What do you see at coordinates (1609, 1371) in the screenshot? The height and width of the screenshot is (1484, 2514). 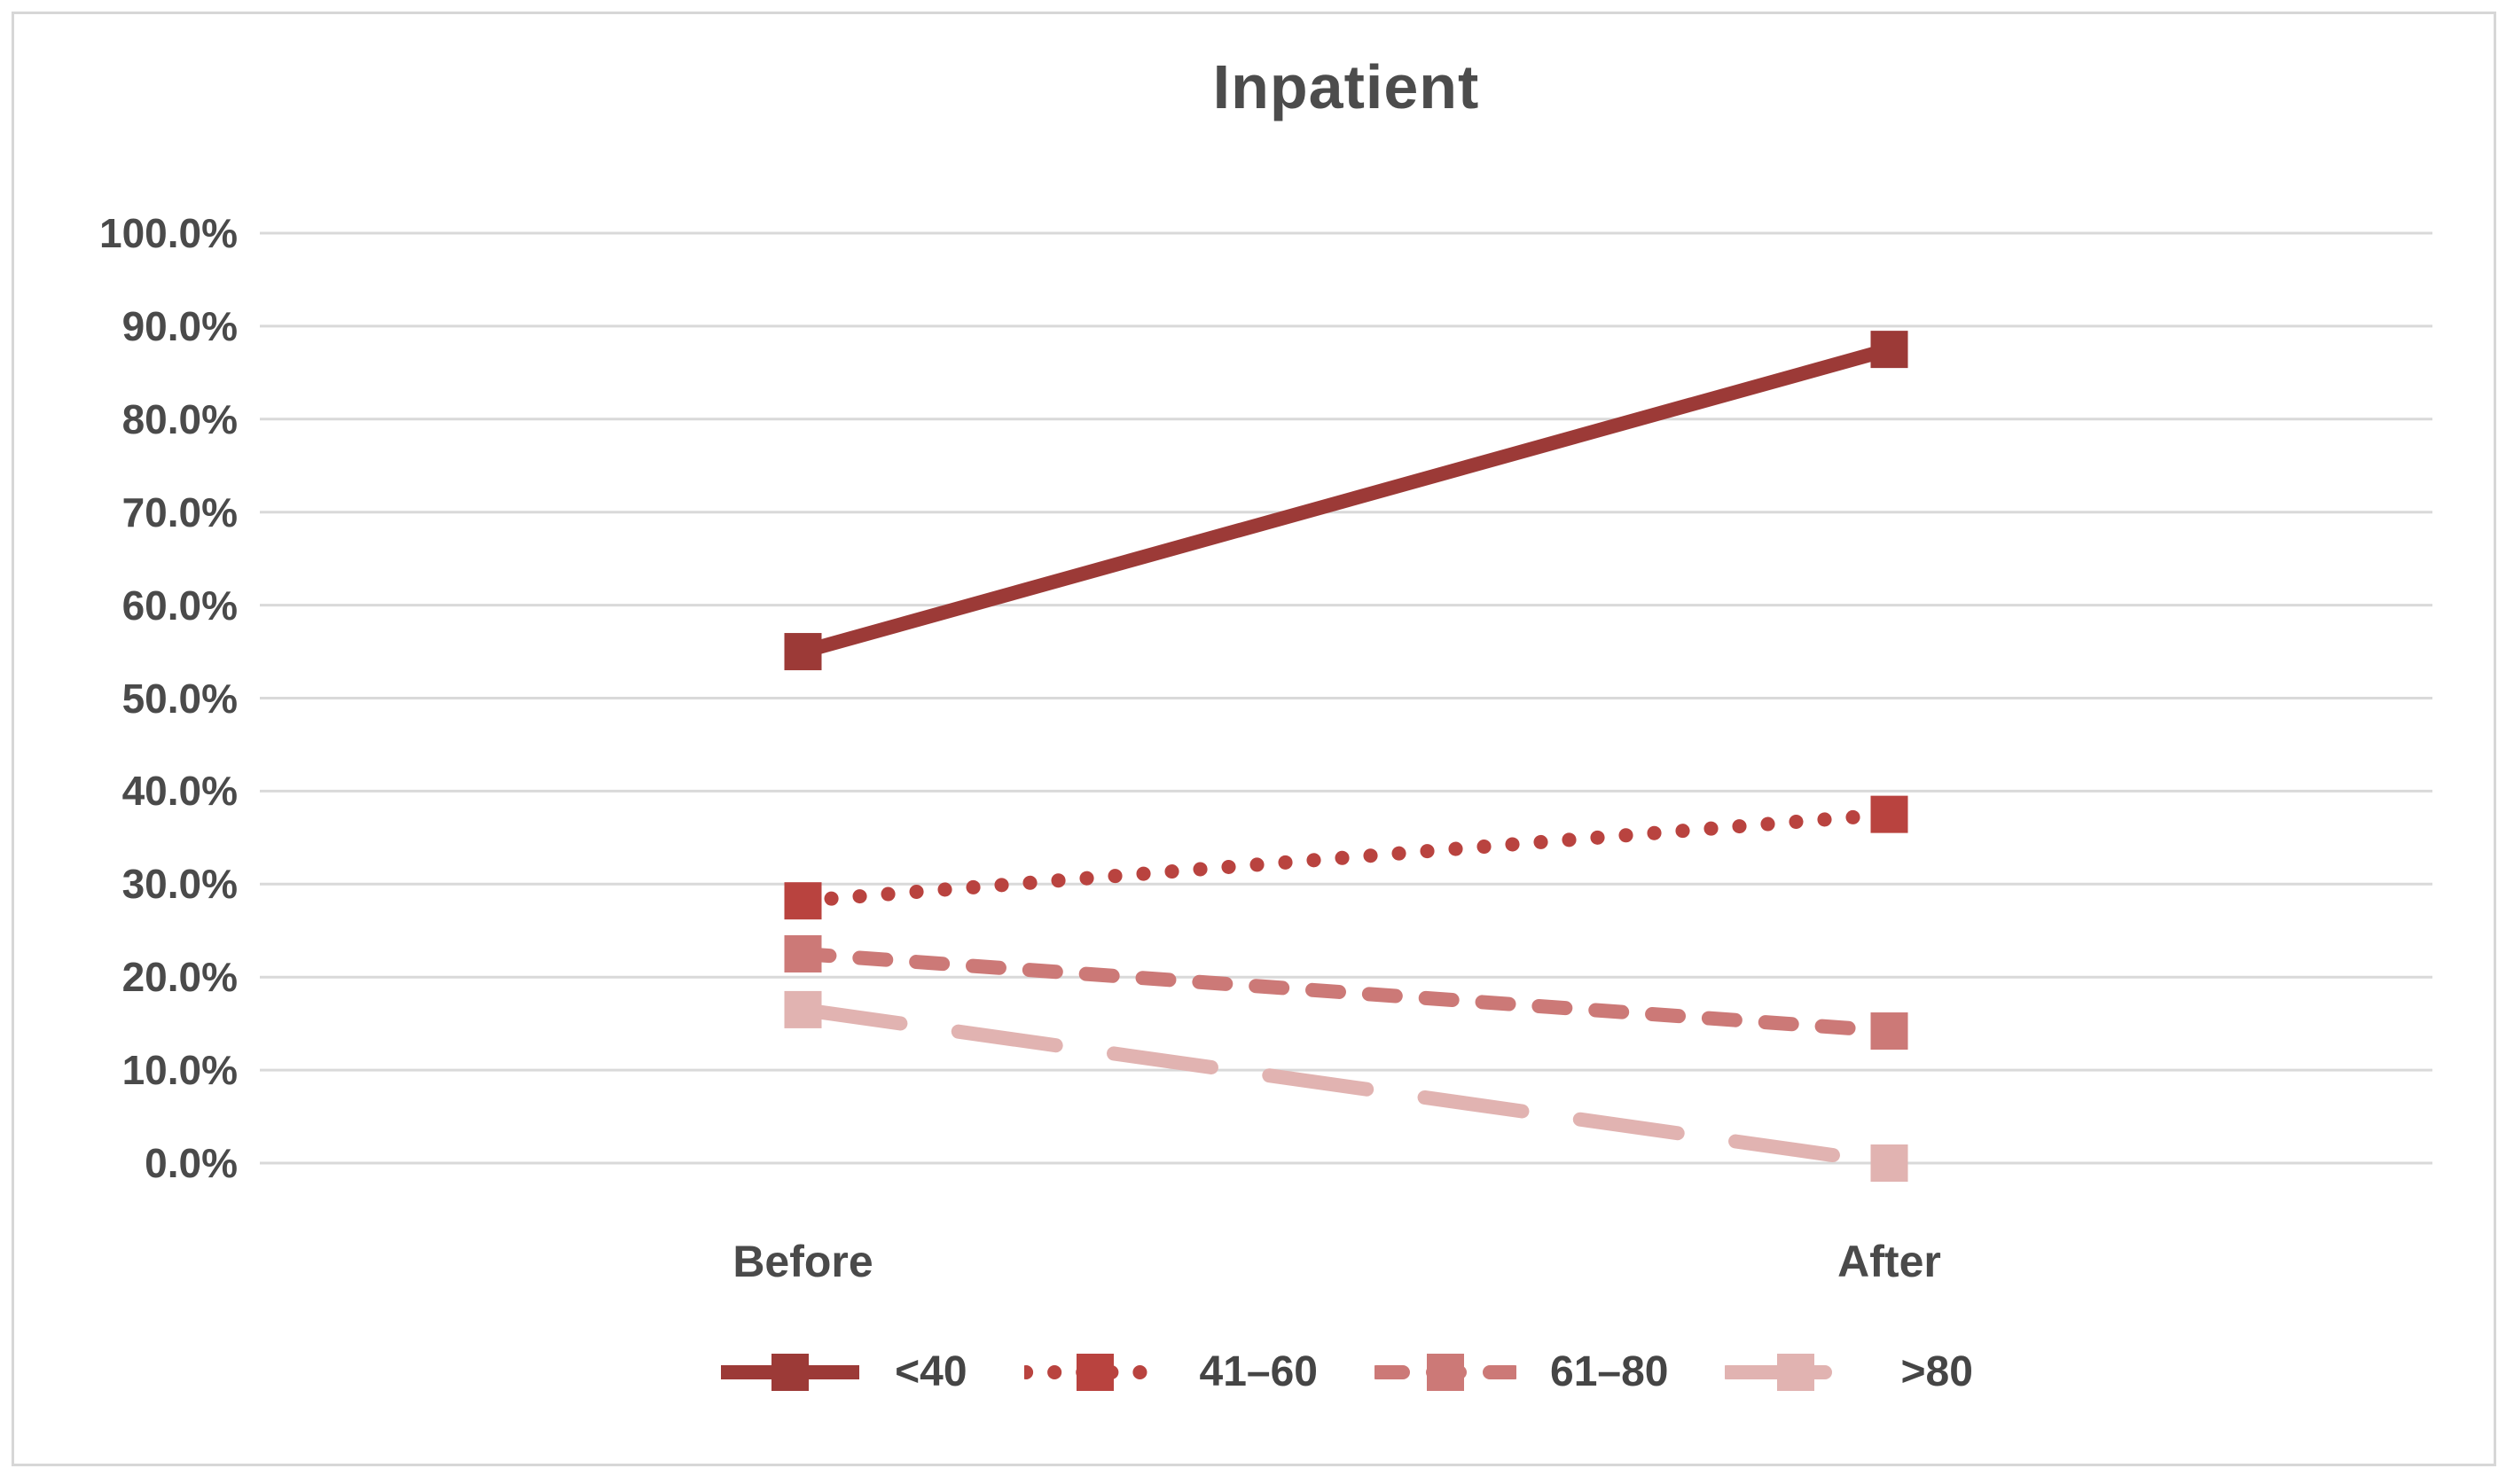 I see `legend-label-61-80: 61–80` at bounding box center [1609, 1371].